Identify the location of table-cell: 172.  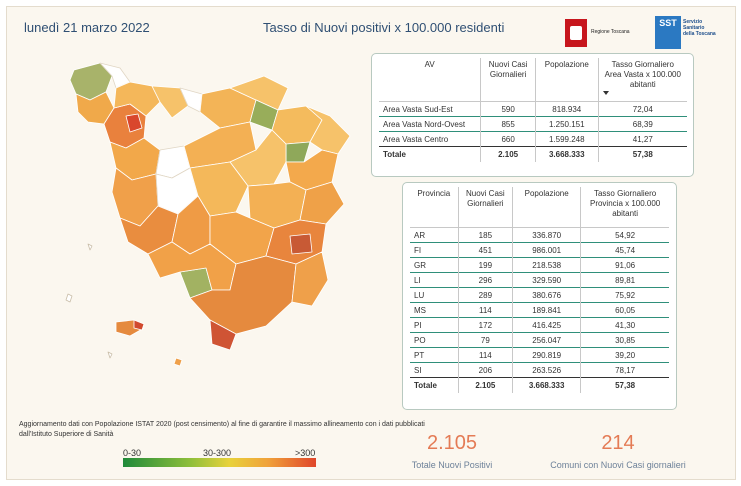
(485, 325).